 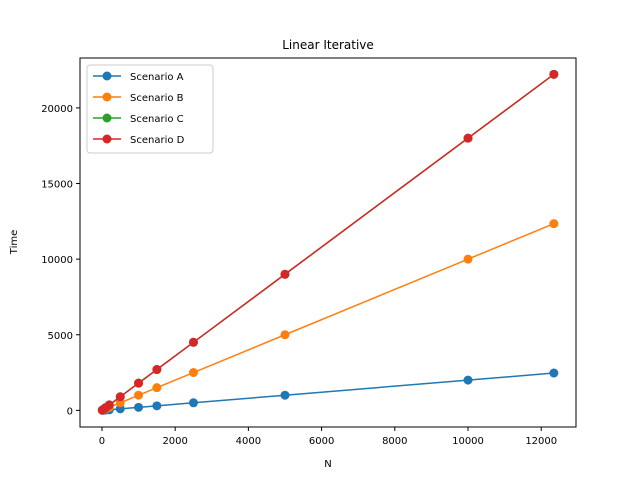 What do you see at coordinates (102, 441) in the screenshot?
I see `x-tick-label: 0` at bounding box center [102, 441].